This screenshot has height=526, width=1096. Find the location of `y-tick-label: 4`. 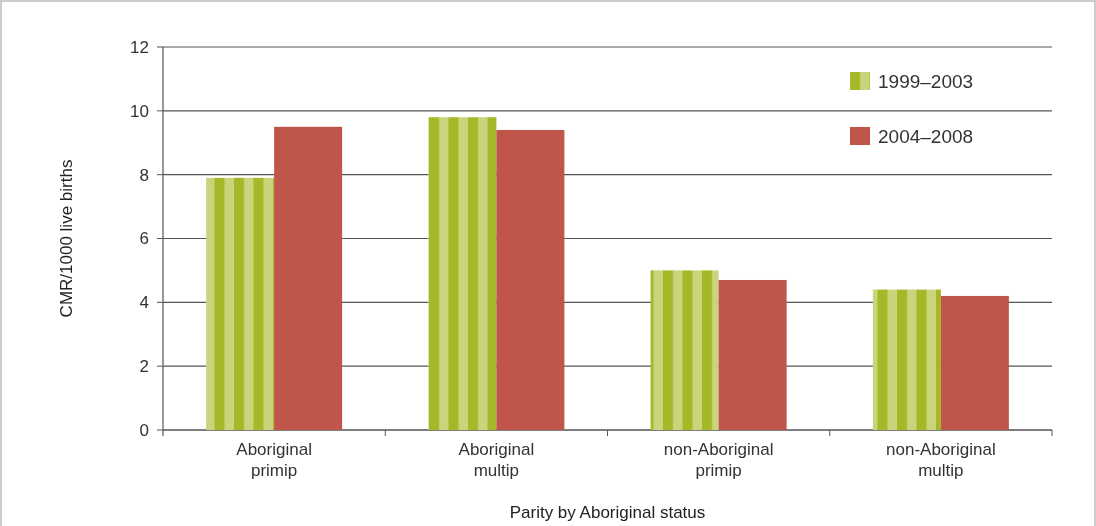

y-tick-label: 4 is located at coordinates (144, 303).